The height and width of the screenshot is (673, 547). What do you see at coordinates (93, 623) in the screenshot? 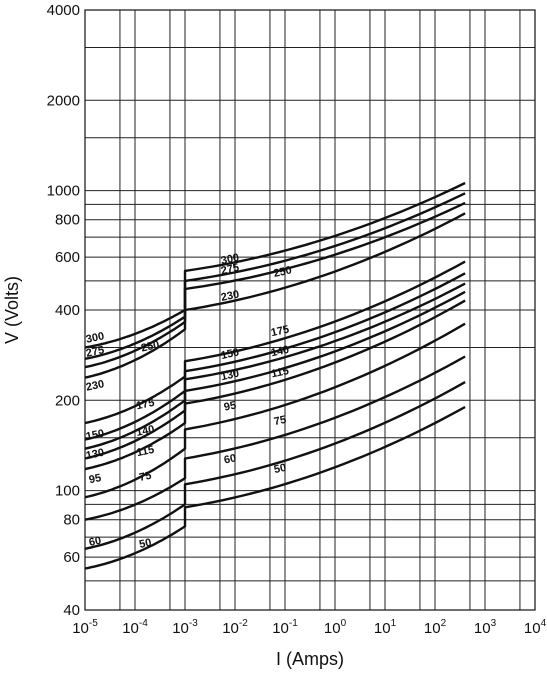
I see `x-tick-exponent: -5` at bounding box center [93, 623].